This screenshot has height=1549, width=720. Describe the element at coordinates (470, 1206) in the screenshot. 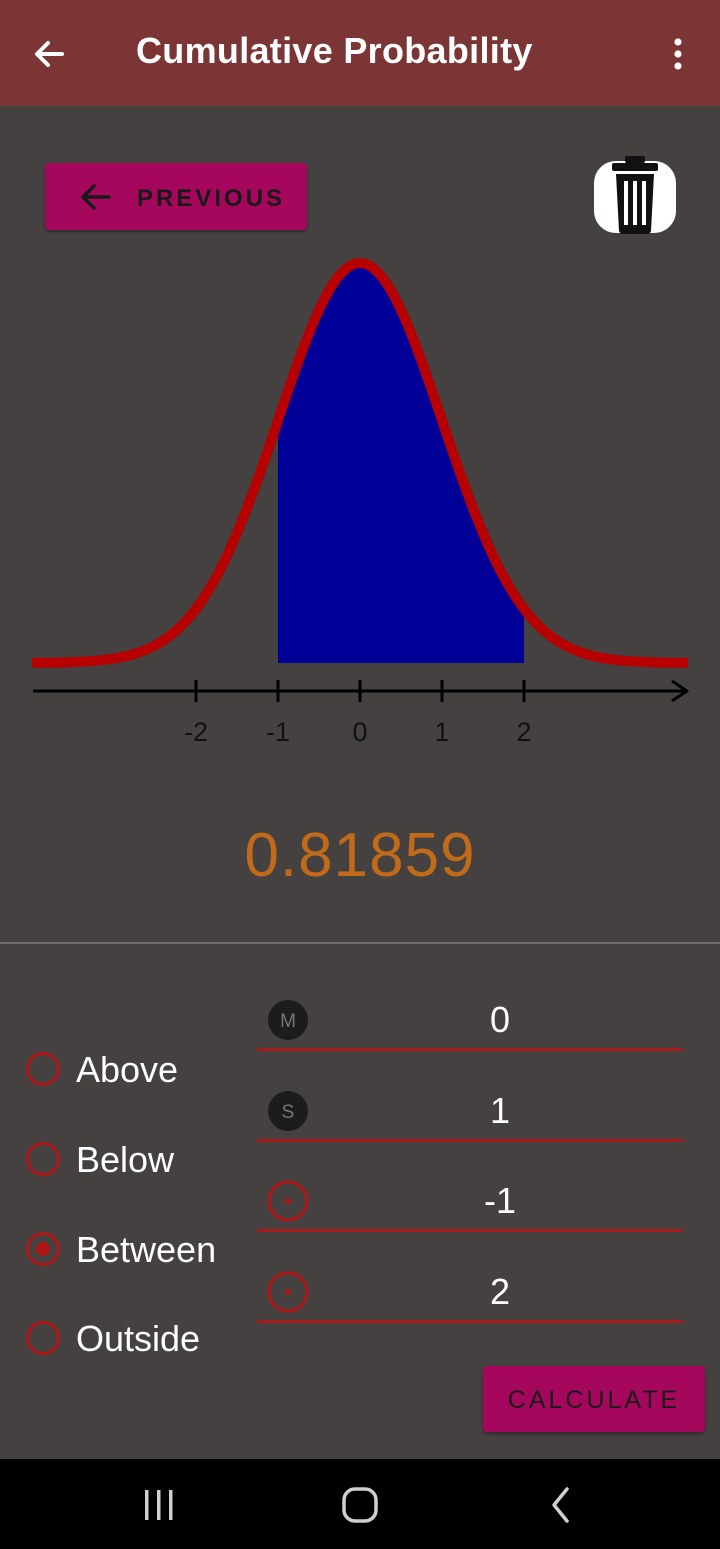

I see `lower-bound-field: -1` at that location.